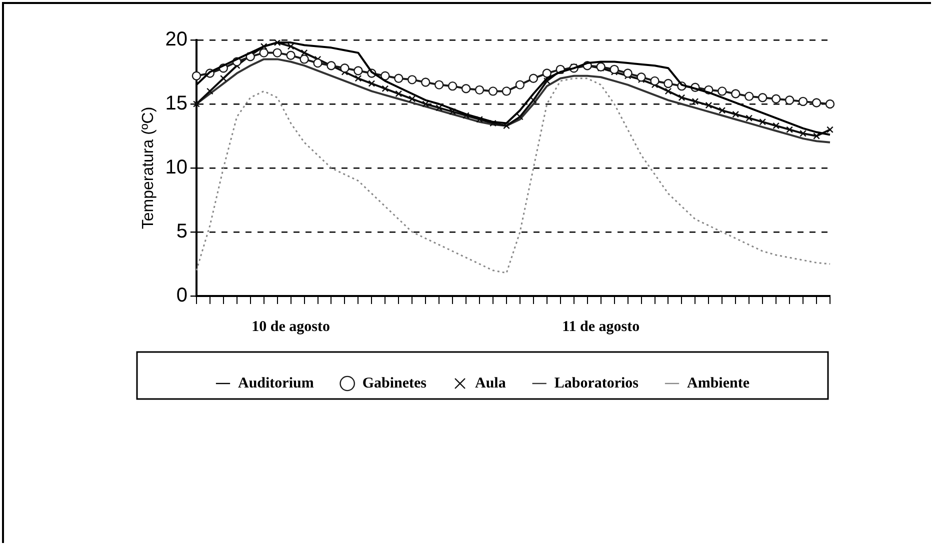  Describe the element at coordinates (176, 103) in the screenshot. I see `y-tick-label: 15` at that location.